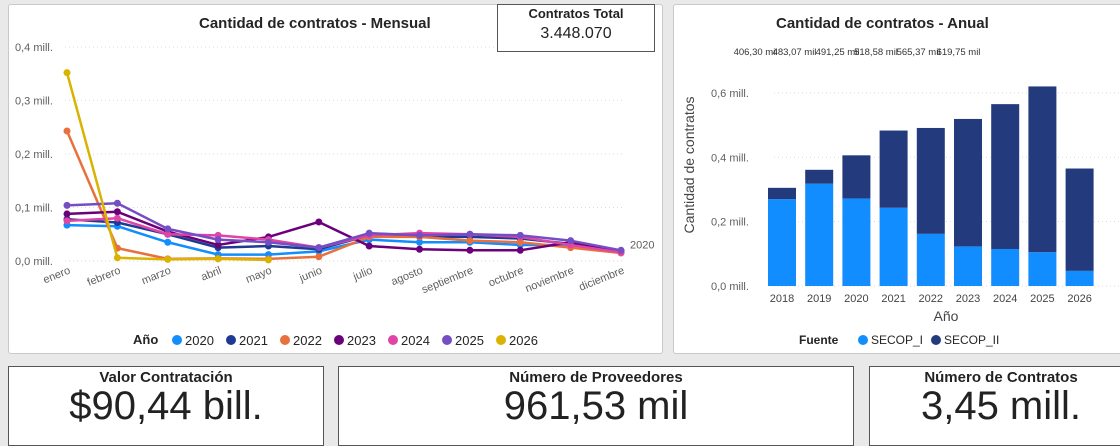  What do you see at coordinates (1079, 278) in the screenshot?
I see `bar-segment-SECOP_I-2026` at bounding box center [1079, 278].